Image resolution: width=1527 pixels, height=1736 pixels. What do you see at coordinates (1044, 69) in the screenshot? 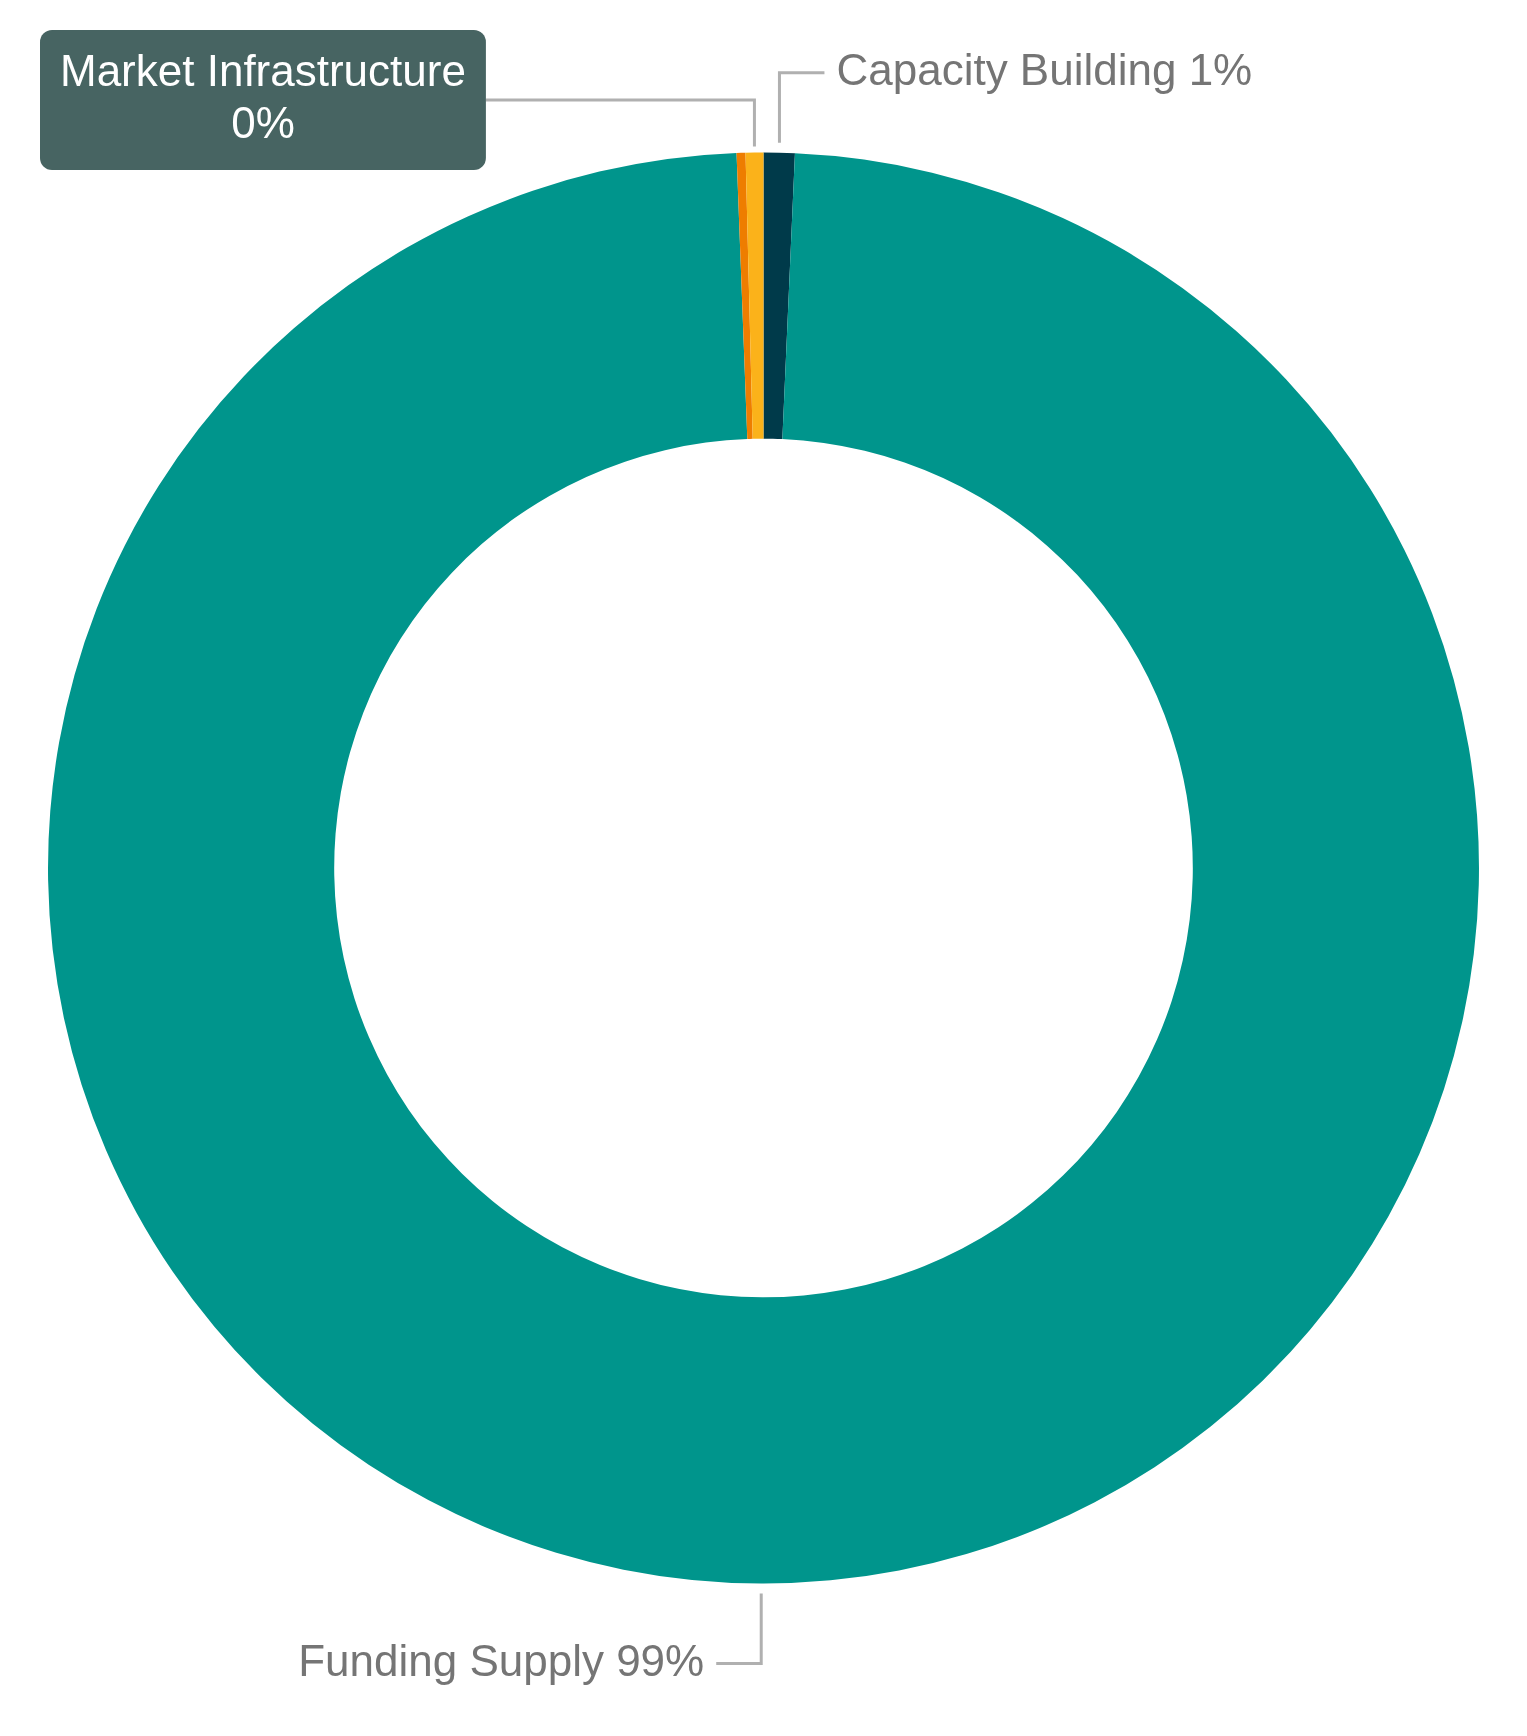
I see `slice-label: Capacity Building 1%` at bounding box center [1044, 69].